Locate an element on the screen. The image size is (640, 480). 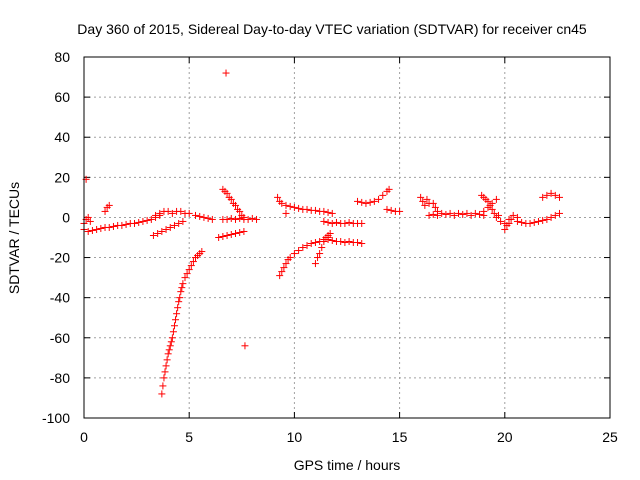
y-tick-label: 20 is located at coordinates (62, 177).